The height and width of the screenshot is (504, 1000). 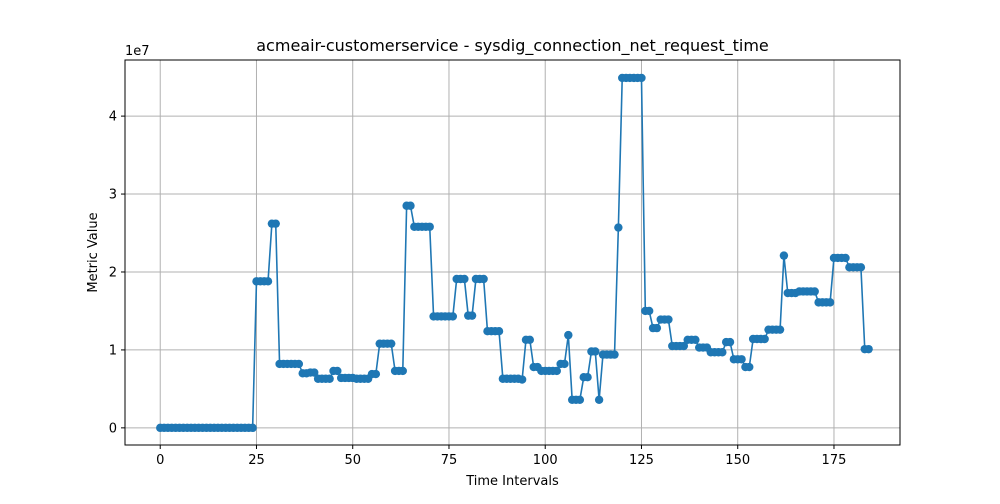 I want to click on x-tick-label: 25, so click(x=256, y=460).